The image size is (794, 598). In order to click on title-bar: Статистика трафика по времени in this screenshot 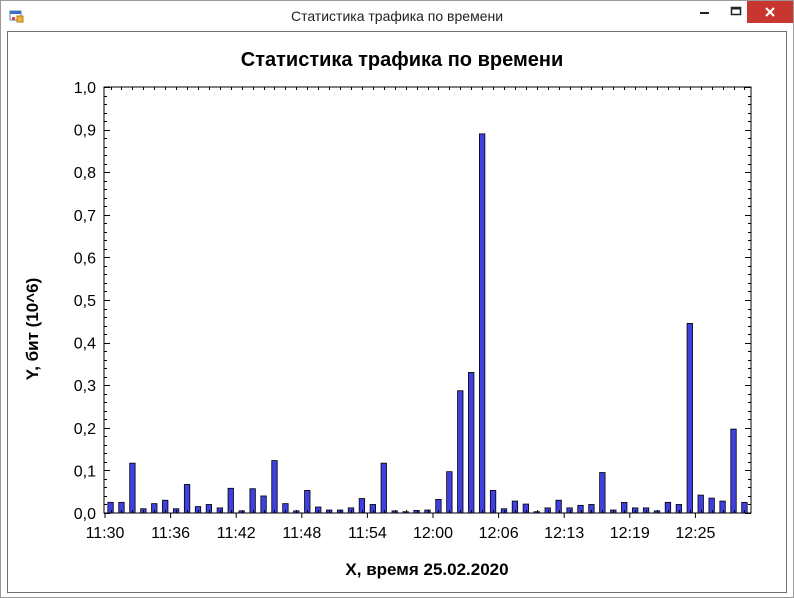, I will do `click(397, 16)`.